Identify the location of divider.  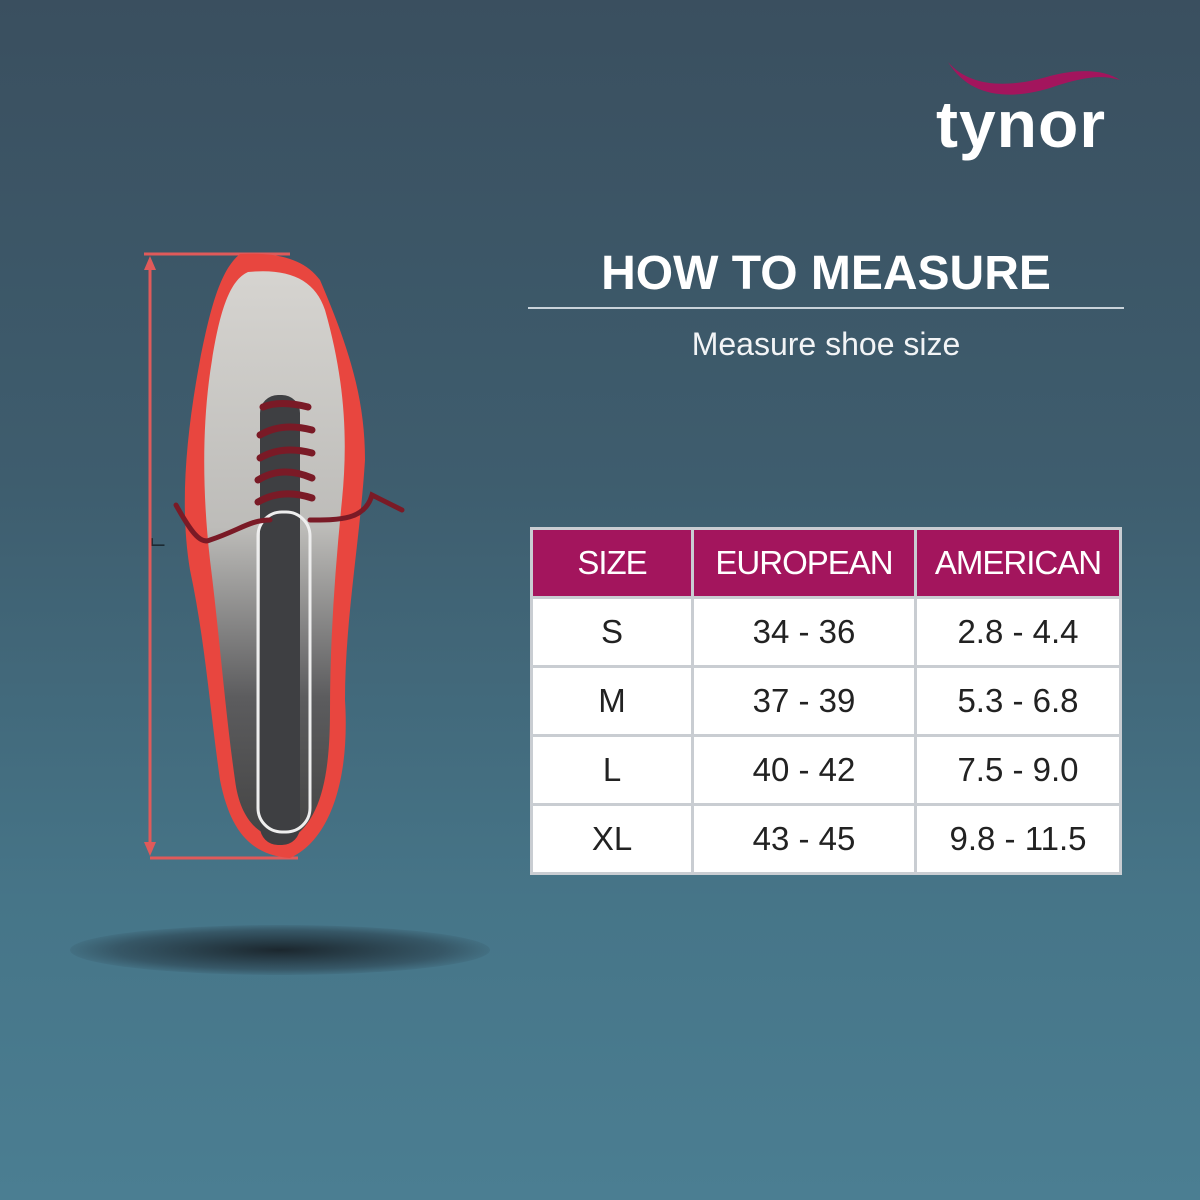
(826, 308).